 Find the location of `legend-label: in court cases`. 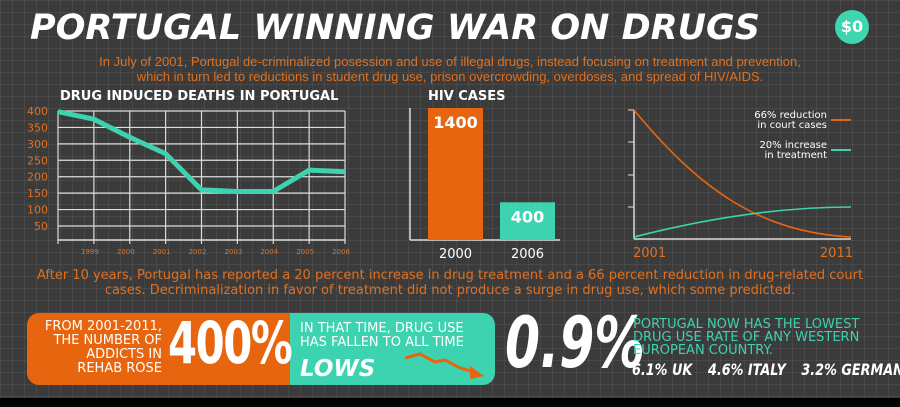

legend-label: in court cases is located at coordinates (792, 125).